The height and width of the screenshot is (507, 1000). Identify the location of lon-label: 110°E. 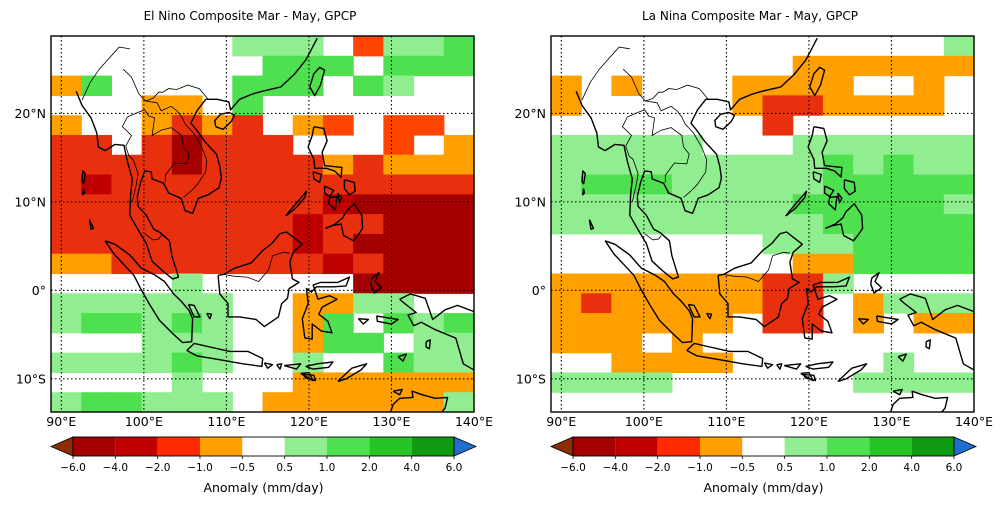
(226, 421).